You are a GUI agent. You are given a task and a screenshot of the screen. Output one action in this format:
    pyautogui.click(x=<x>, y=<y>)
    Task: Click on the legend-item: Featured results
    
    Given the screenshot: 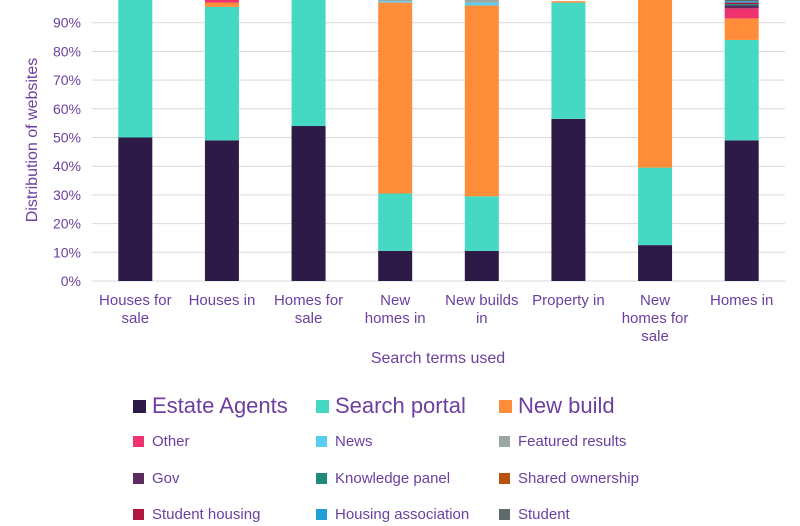 What is the action you would take?
    pyautogui.click(x=562, y=441)
    